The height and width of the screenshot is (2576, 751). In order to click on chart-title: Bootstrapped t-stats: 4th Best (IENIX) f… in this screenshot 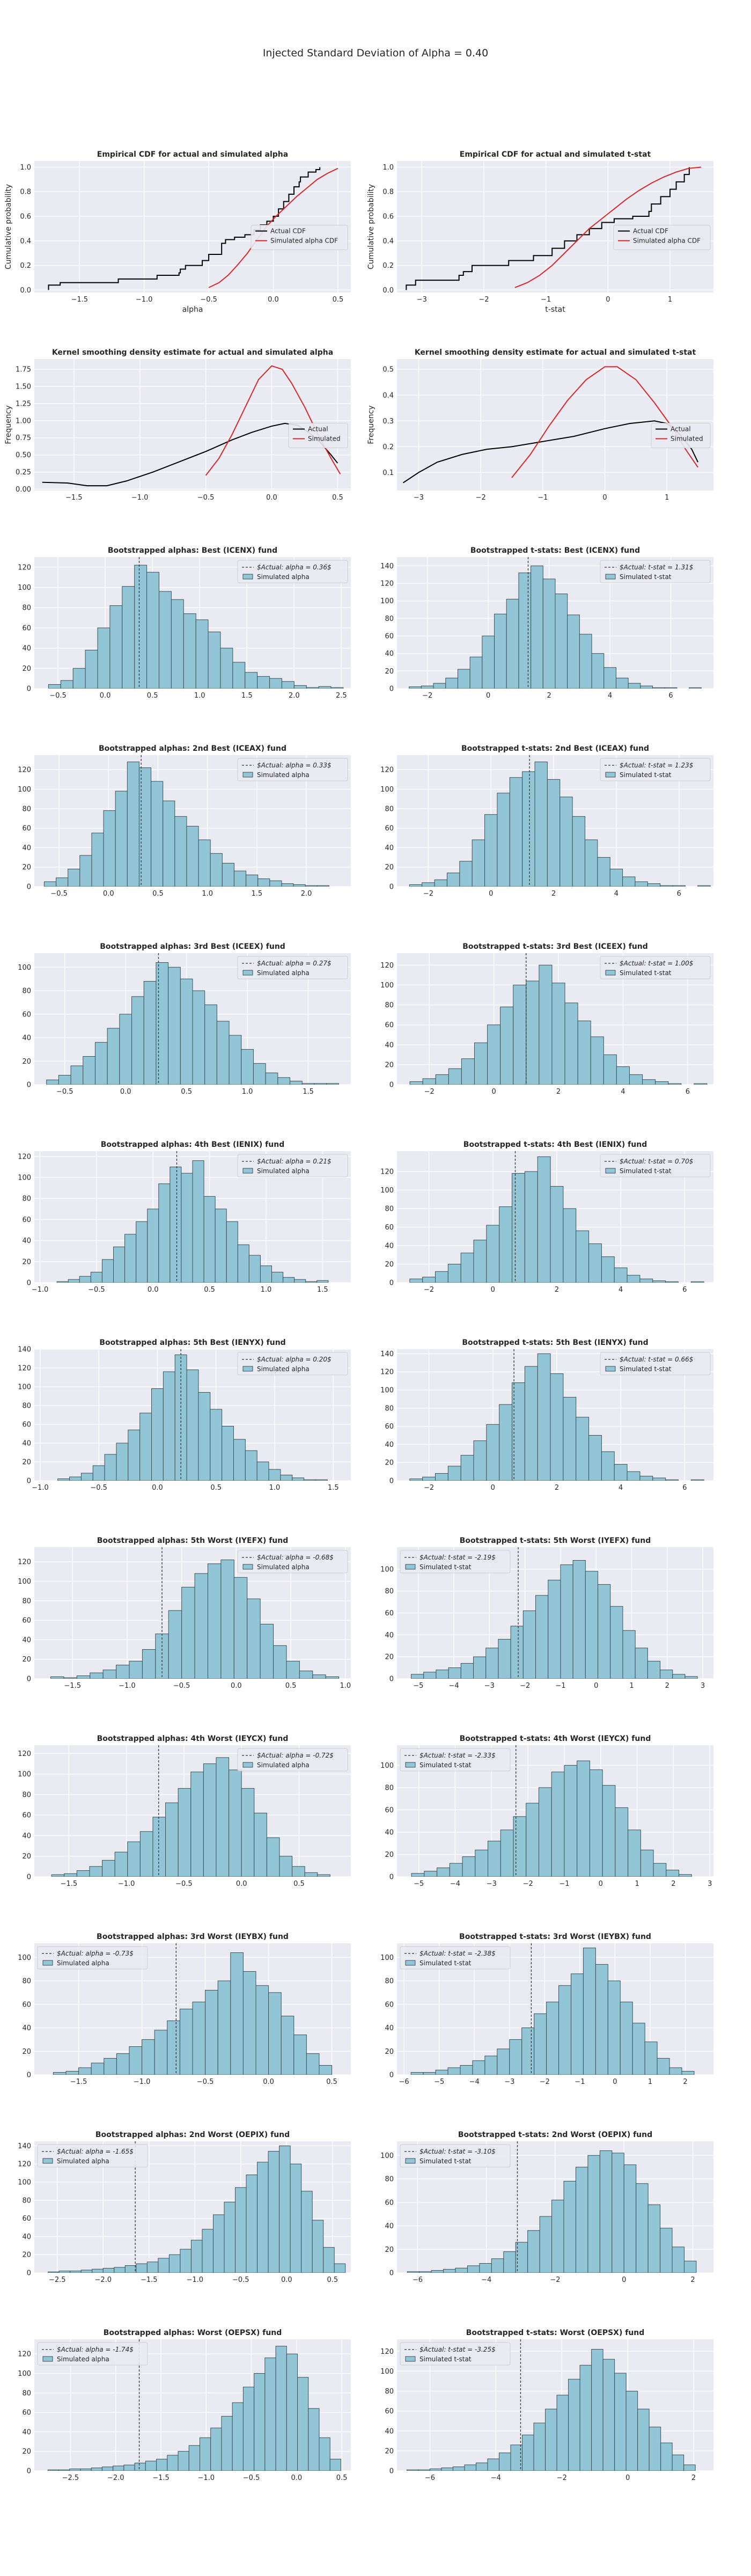, I will do `click(555, 1144)`.